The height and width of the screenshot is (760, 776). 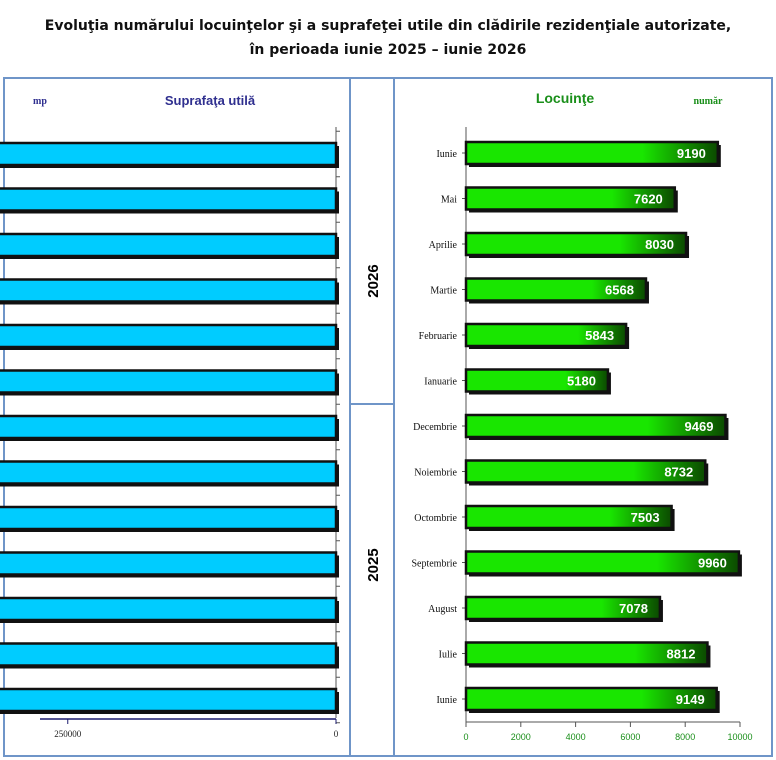 What do you see at coordinates (373, 280) in the screenshot?
I see `year-label-2026: 2026` at bounding box center [373, 280].